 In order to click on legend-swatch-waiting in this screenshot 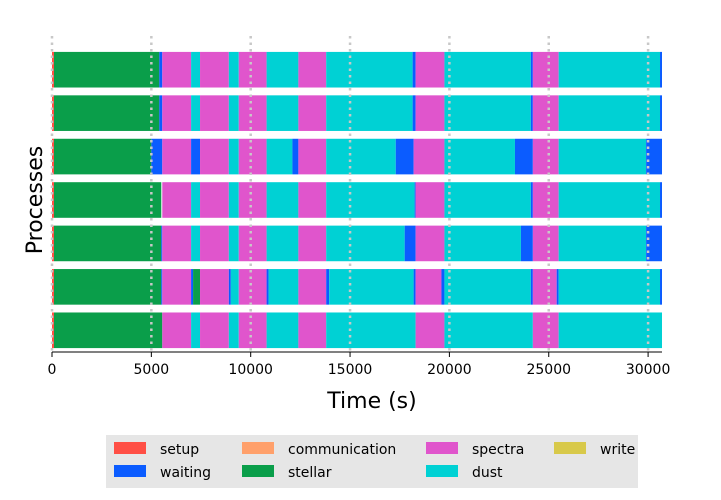, I will do `click(130, 471)`.